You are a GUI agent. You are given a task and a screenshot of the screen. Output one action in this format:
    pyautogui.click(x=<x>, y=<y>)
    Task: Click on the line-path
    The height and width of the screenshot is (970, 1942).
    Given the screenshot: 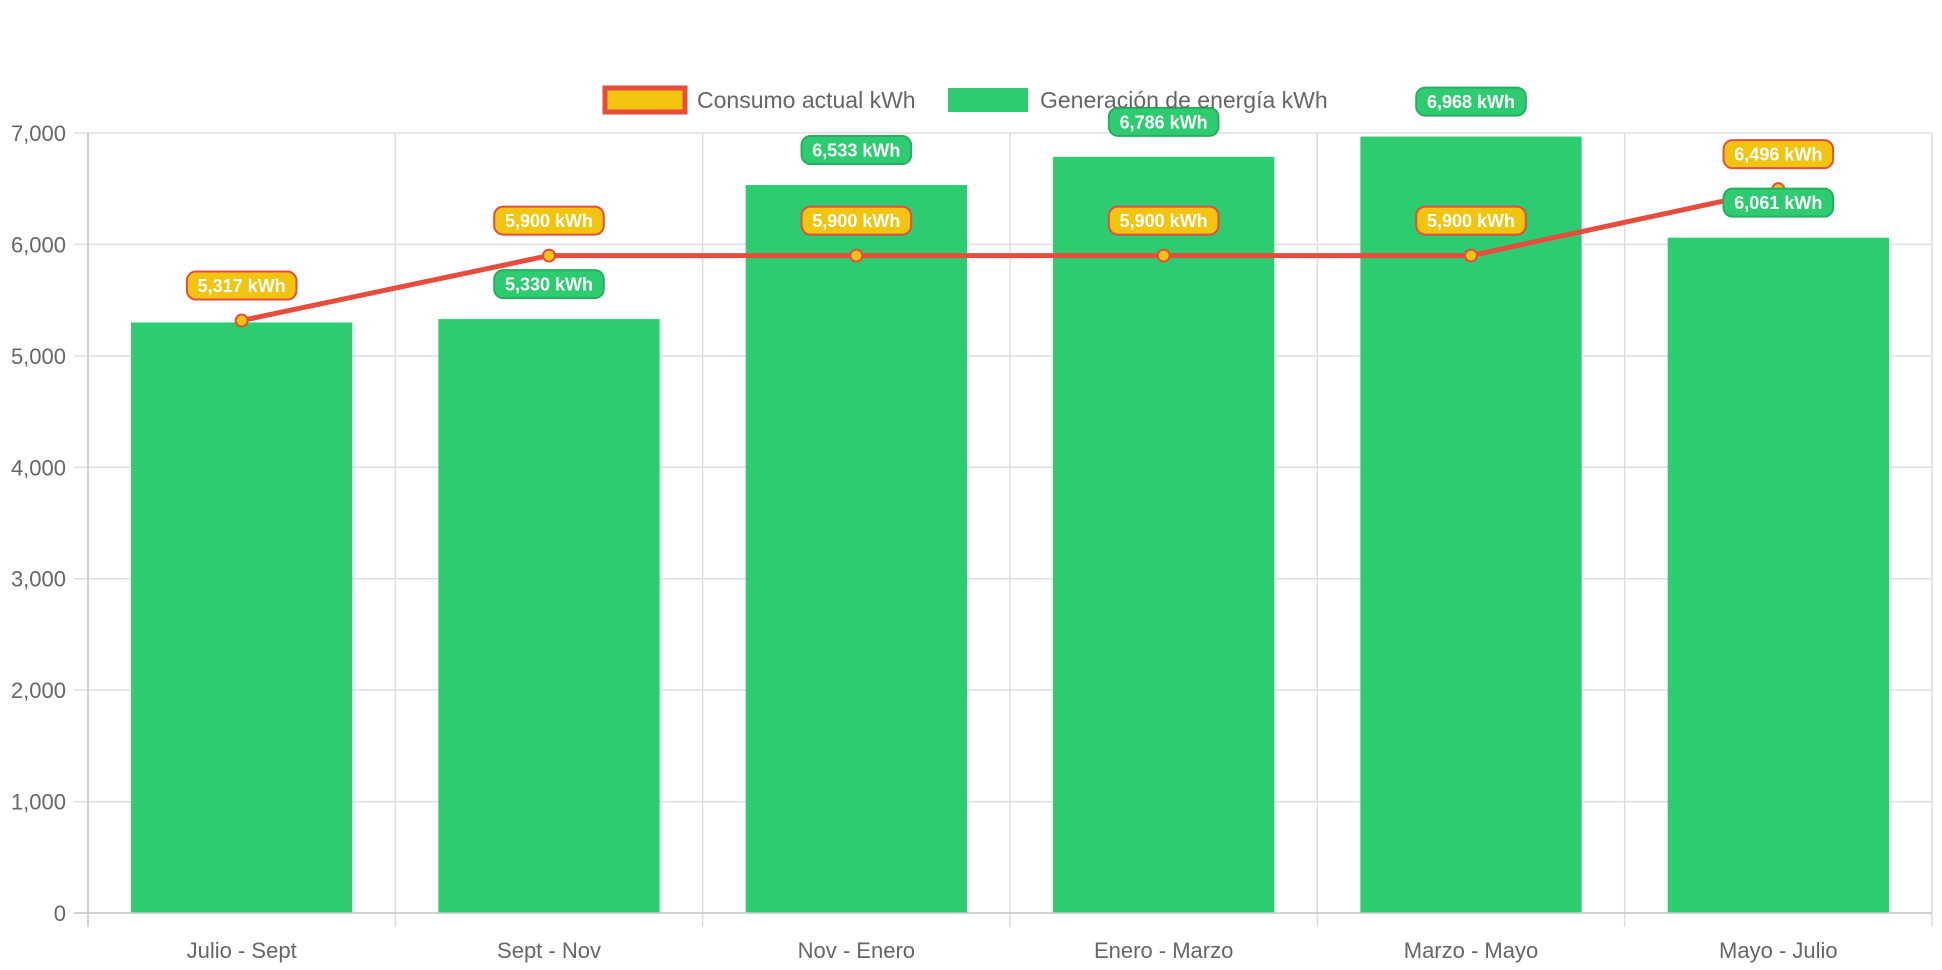 What is the action you would take?
    pyautogui.click(x=1010, y=254)
    